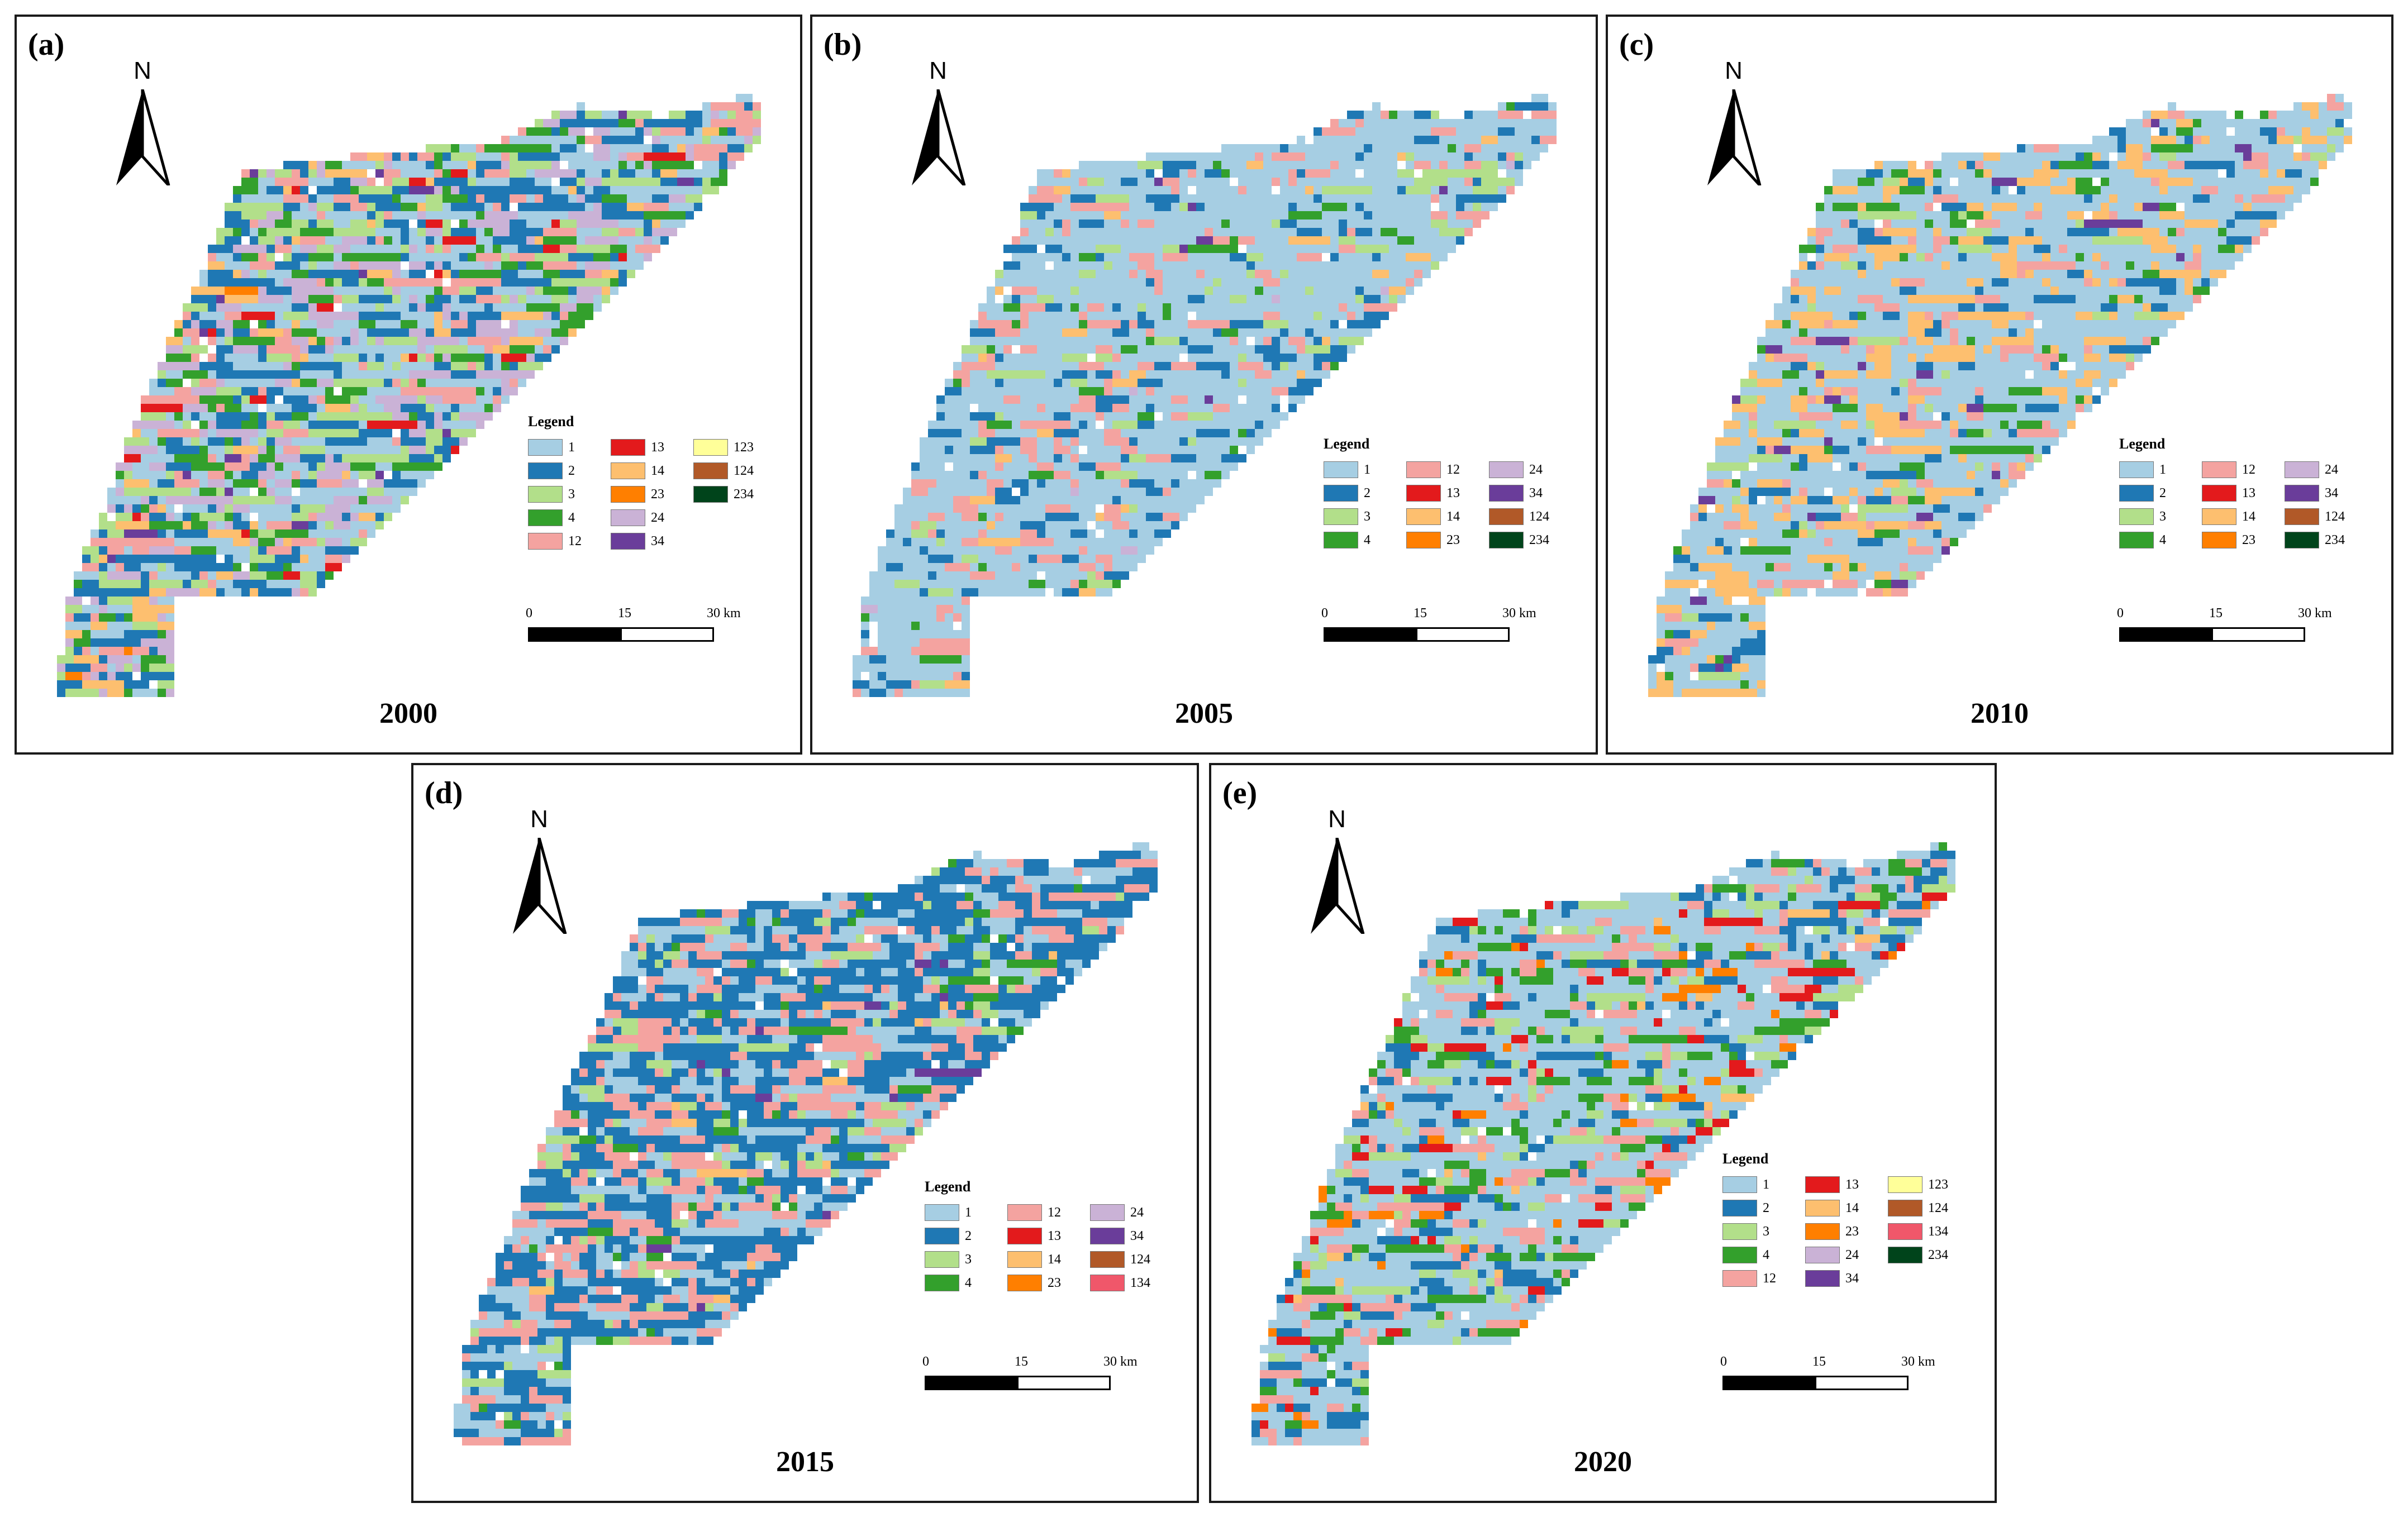 This screenshot has height=1522, width=2408. Describe the element at coordinates (805, 1462) in the screenshot. I see `panel-year: 2015` at that location.